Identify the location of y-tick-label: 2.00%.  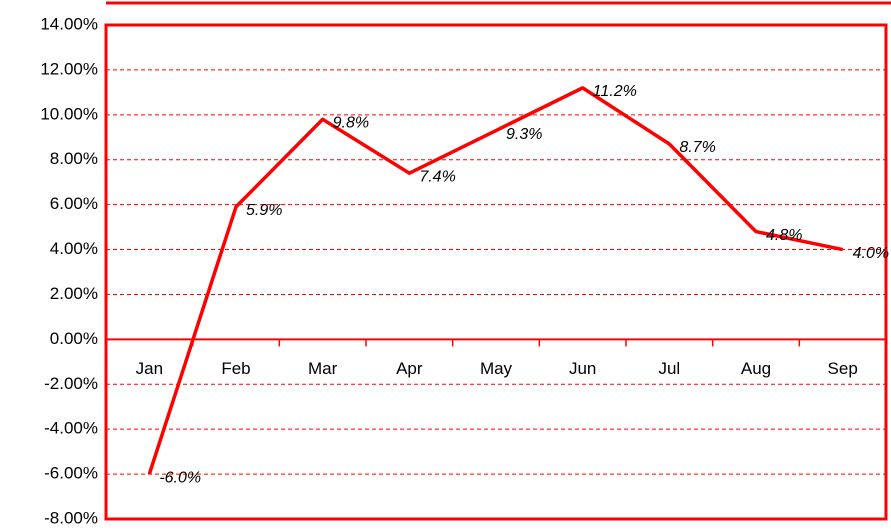
(74, 293).